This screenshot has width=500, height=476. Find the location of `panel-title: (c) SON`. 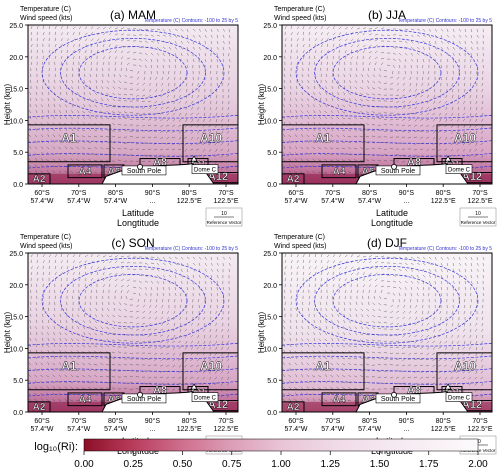

panel-title: (c) SON is located at coordinates (132, 243).